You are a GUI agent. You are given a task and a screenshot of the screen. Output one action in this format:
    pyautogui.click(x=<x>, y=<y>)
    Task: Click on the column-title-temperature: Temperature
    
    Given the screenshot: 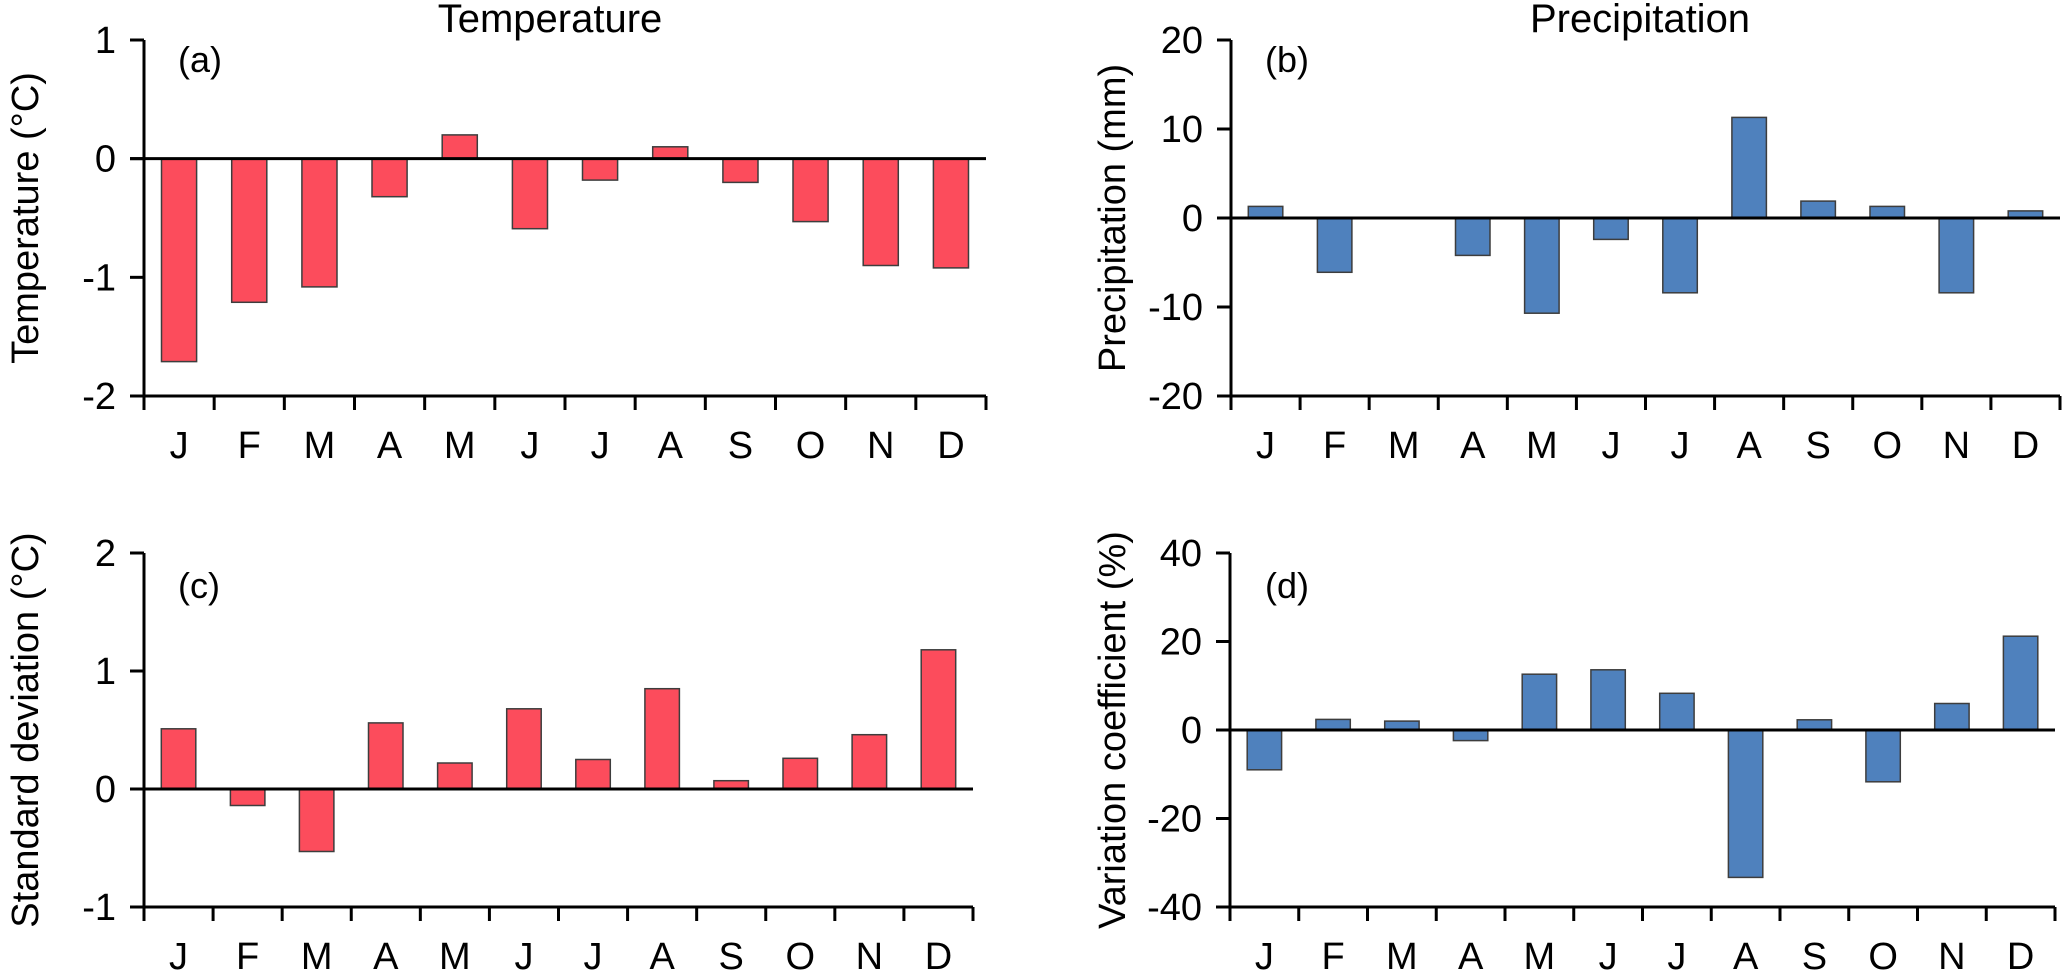 What is the action you would take?
    pyautogui.click(x=550, y=20)
    